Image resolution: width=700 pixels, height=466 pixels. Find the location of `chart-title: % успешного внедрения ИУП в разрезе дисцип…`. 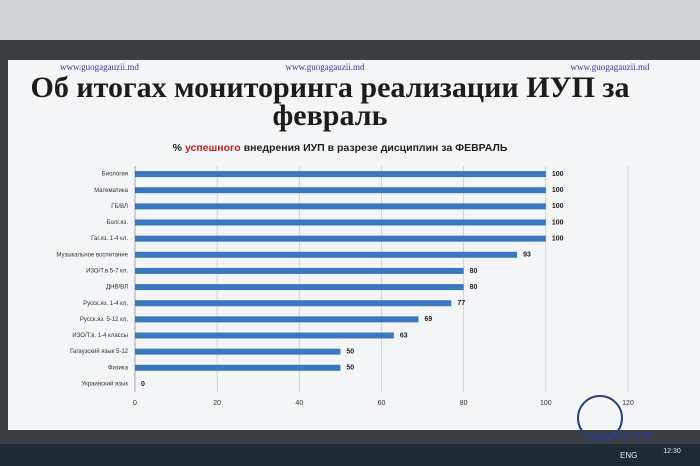

chart-title: % успешного внедрения ИУП в разрезе дисцип… is located at coordinates (340, 148).